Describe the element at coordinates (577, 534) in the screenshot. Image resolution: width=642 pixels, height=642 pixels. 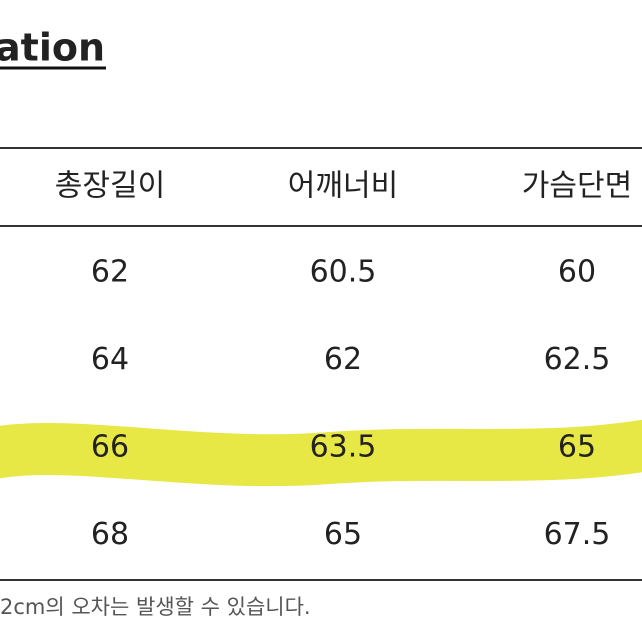
I see `table-cell: 67.5` at that location.